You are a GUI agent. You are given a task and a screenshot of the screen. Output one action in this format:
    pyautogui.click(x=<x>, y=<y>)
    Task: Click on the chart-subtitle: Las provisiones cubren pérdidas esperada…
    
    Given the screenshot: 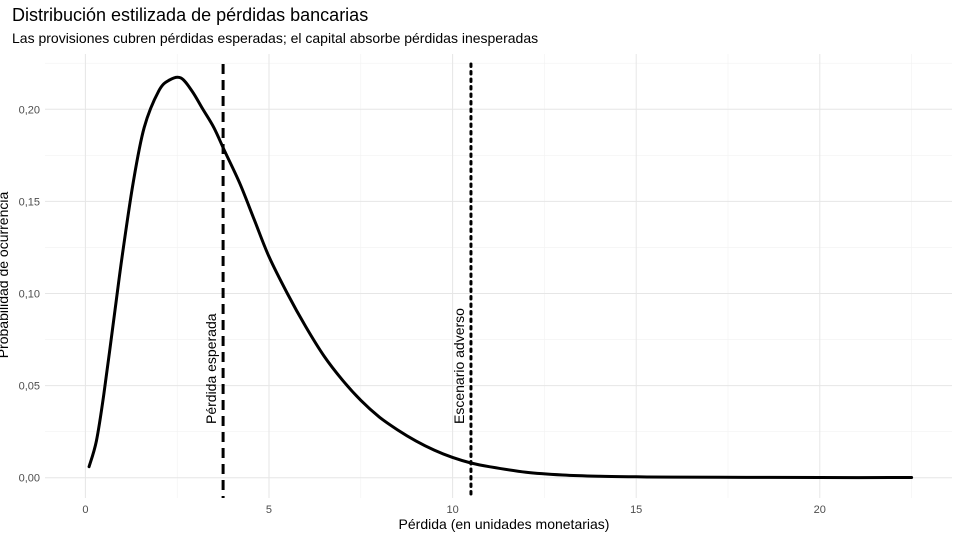 What is the action you would take?
    pyautogui.click(x=275, y=38)
    